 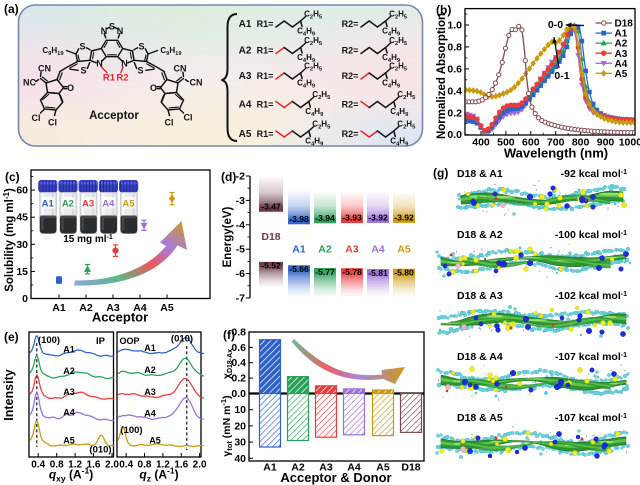 What do you see at coordinates (591, 418) in the screenshot?
I see `svg-text: -107 kcal mol-1` at bounding box center [591, 418].